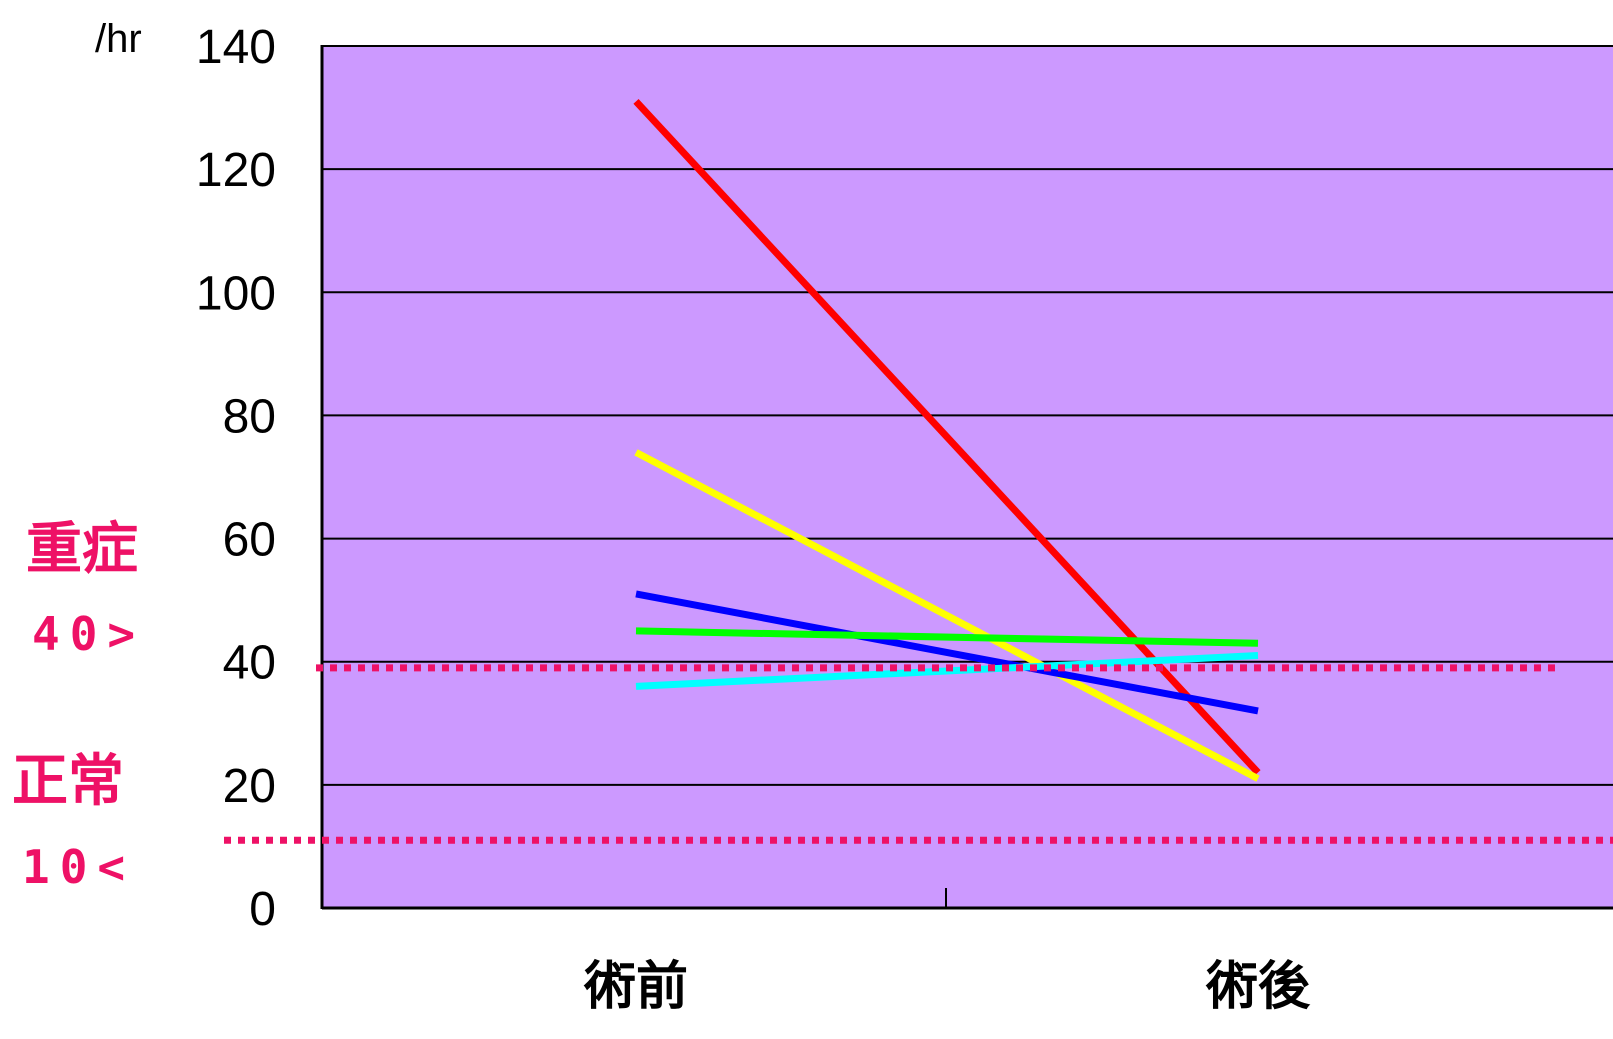 This screenshot has width=1613, height=1039. What do you see at coordinates (236, 478) in the screenshot?
I see `y-tick-labels: 0 20 40 60 80 100 120 140` at bounding box center [236, 478].